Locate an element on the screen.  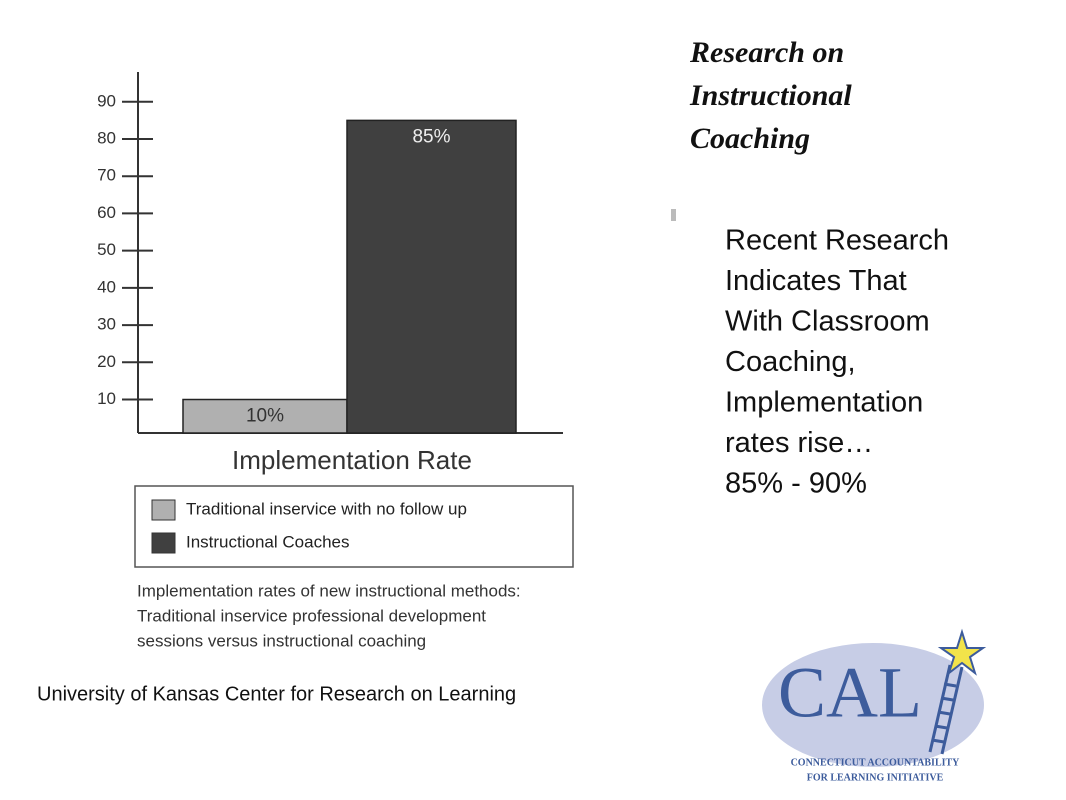
y-tick-label: 90 is located at coordinates (106, 100).